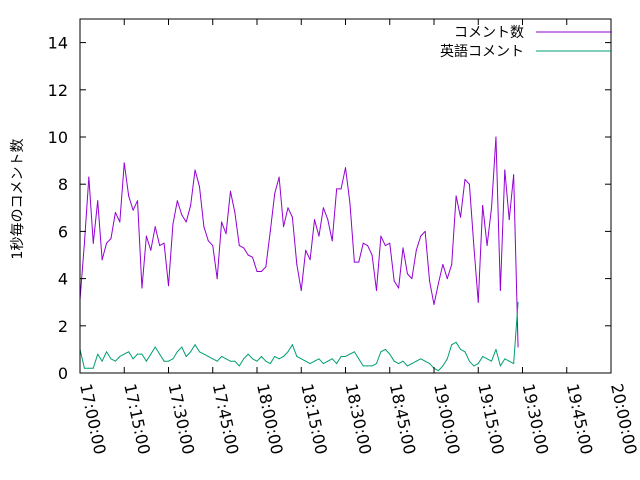 The image size is (640, 480). Describe the element at coordinates (58, 137) in the screenshot. I see `y-tick-label-10: 10` at that location.